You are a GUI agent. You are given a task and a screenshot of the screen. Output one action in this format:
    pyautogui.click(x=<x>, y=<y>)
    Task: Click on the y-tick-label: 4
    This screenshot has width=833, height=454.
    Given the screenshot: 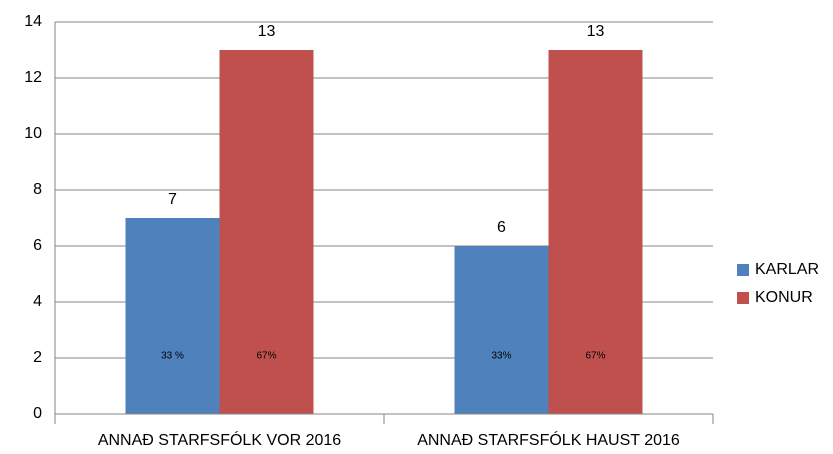 What is the action you would take?
    pyautogui.click(x=37, y=301)
    